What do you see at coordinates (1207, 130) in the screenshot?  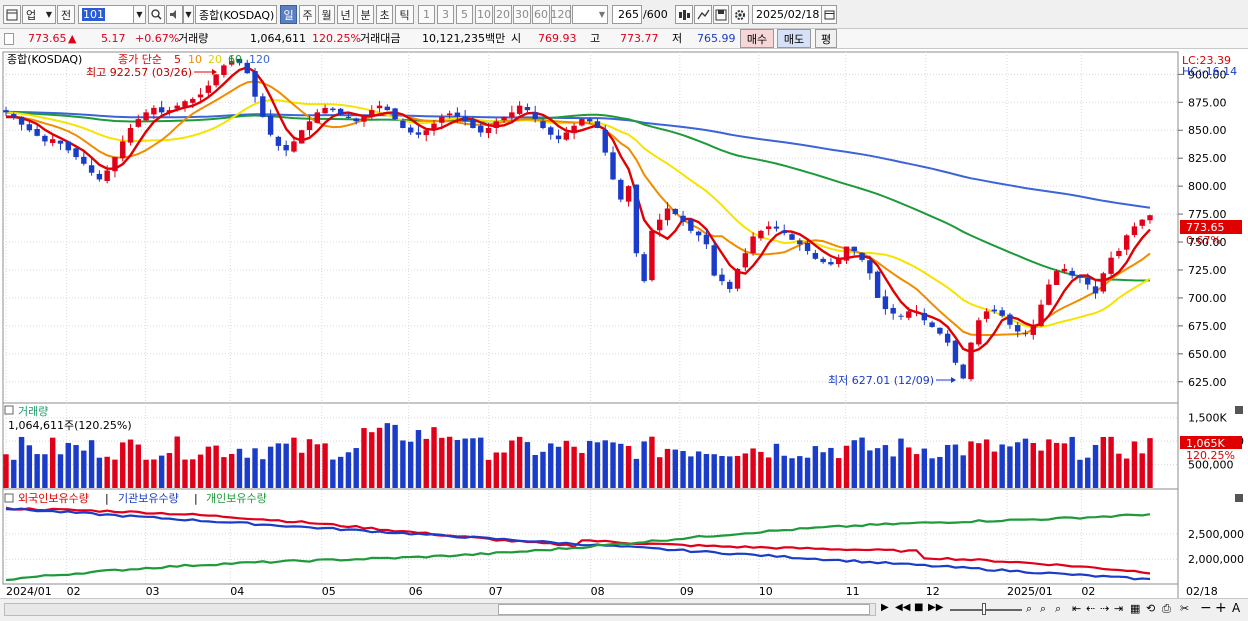 I see `price-tick-label: 850.00` at bounding box center [1207, 130].